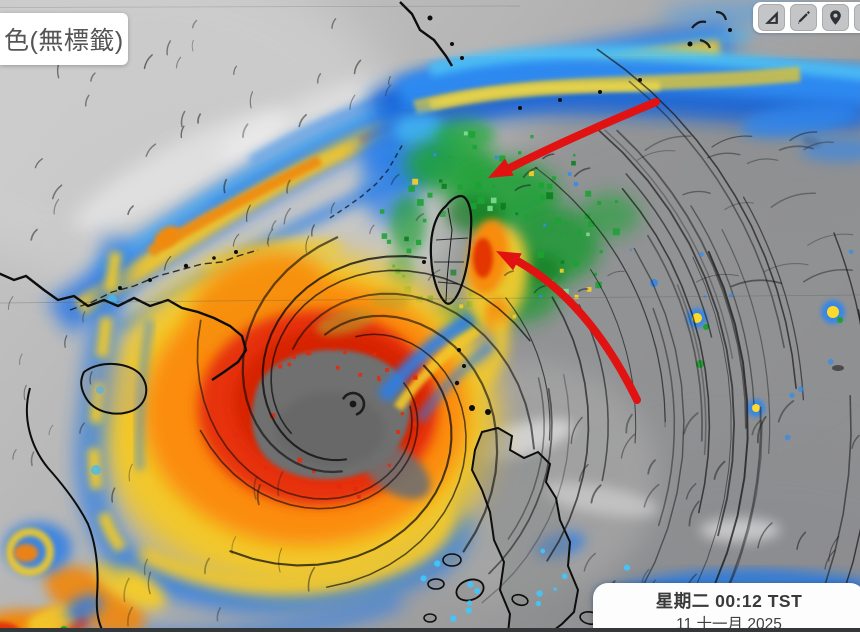 This screenshot has width=860, height=632. I want to click on arrowhead, so click(509, 261).